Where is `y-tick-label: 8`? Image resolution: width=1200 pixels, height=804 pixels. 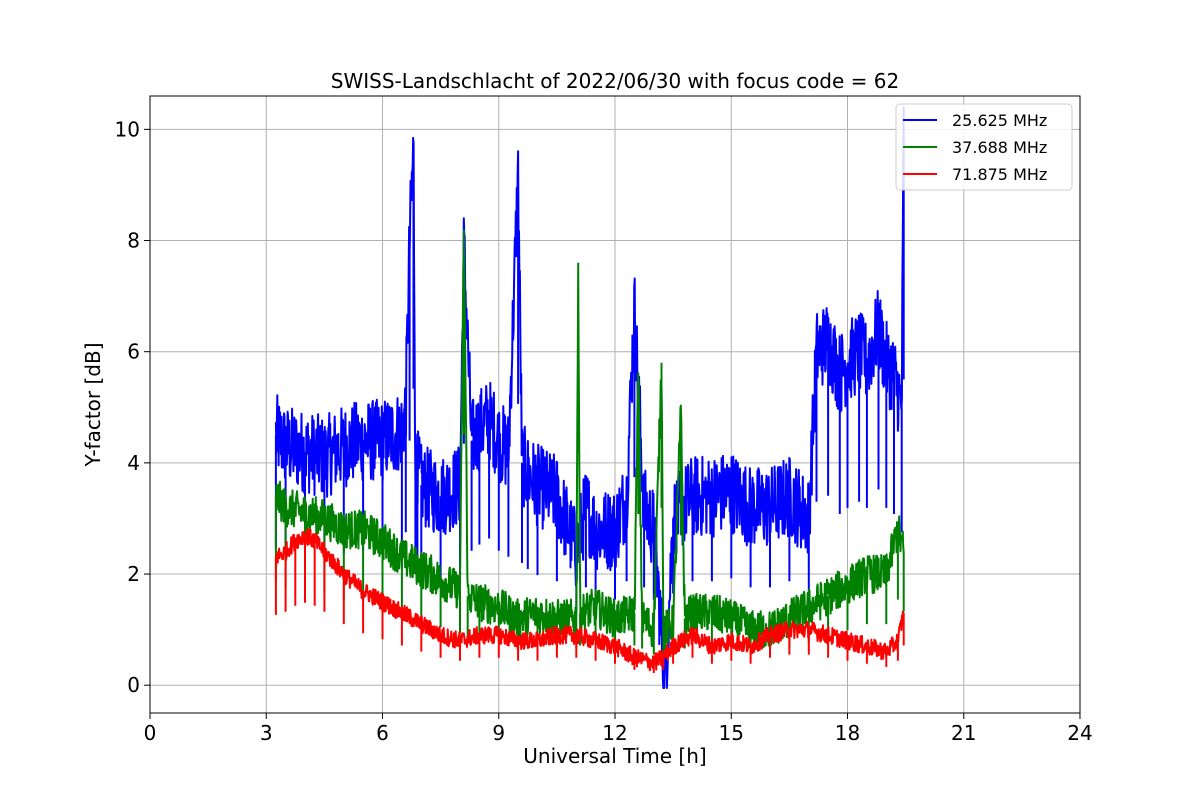
y-tick-label: 8 is located at coordinates (133, 241).